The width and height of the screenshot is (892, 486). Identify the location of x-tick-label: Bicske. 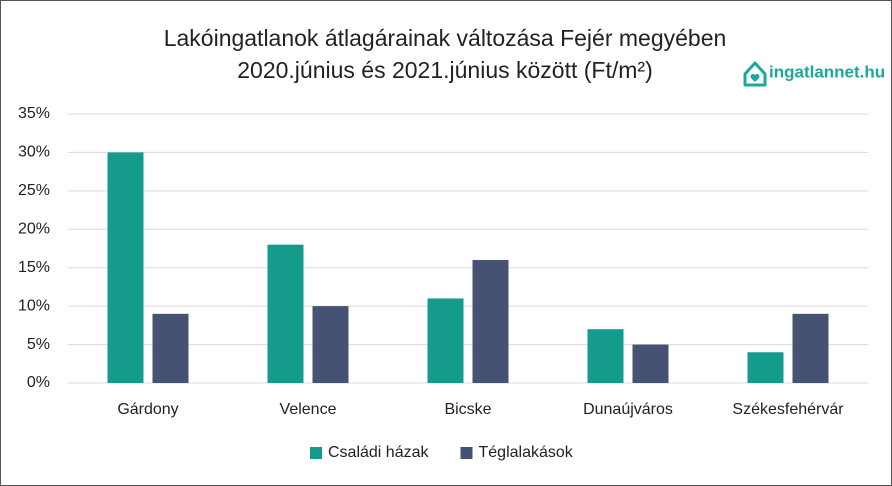
(467, 409).